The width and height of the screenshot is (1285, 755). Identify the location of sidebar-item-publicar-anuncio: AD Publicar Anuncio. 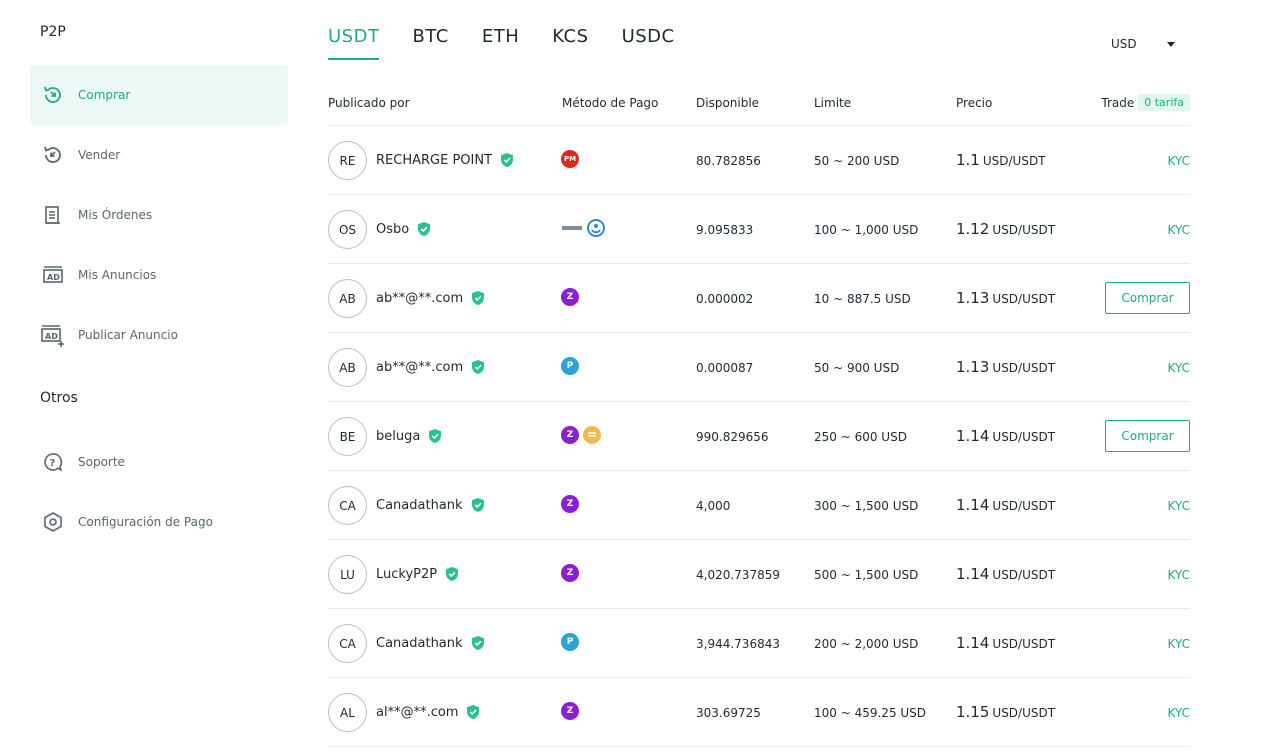
(159, 335).